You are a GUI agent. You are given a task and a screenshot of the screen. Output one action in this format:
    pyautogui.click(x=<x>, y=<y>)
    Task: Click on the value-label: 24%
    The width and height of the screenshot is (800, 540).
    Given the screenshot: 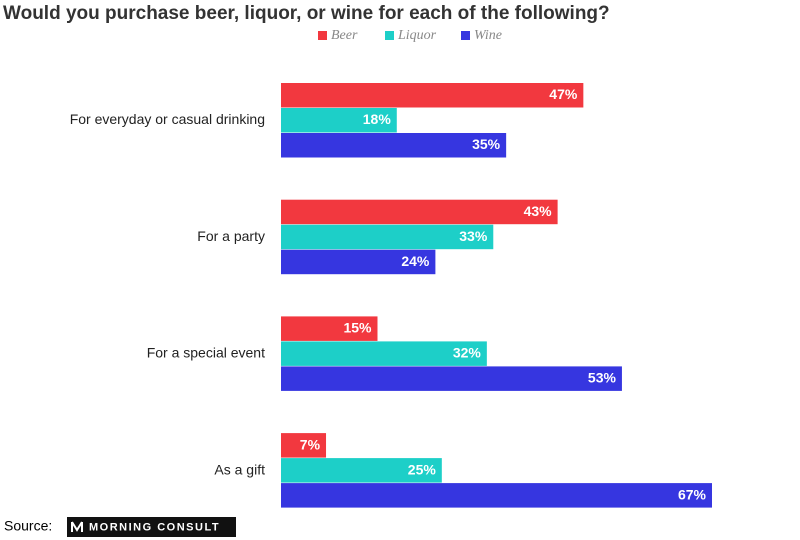 What is the action you would take?
    pyautogui.click(x=415, y=261)
    